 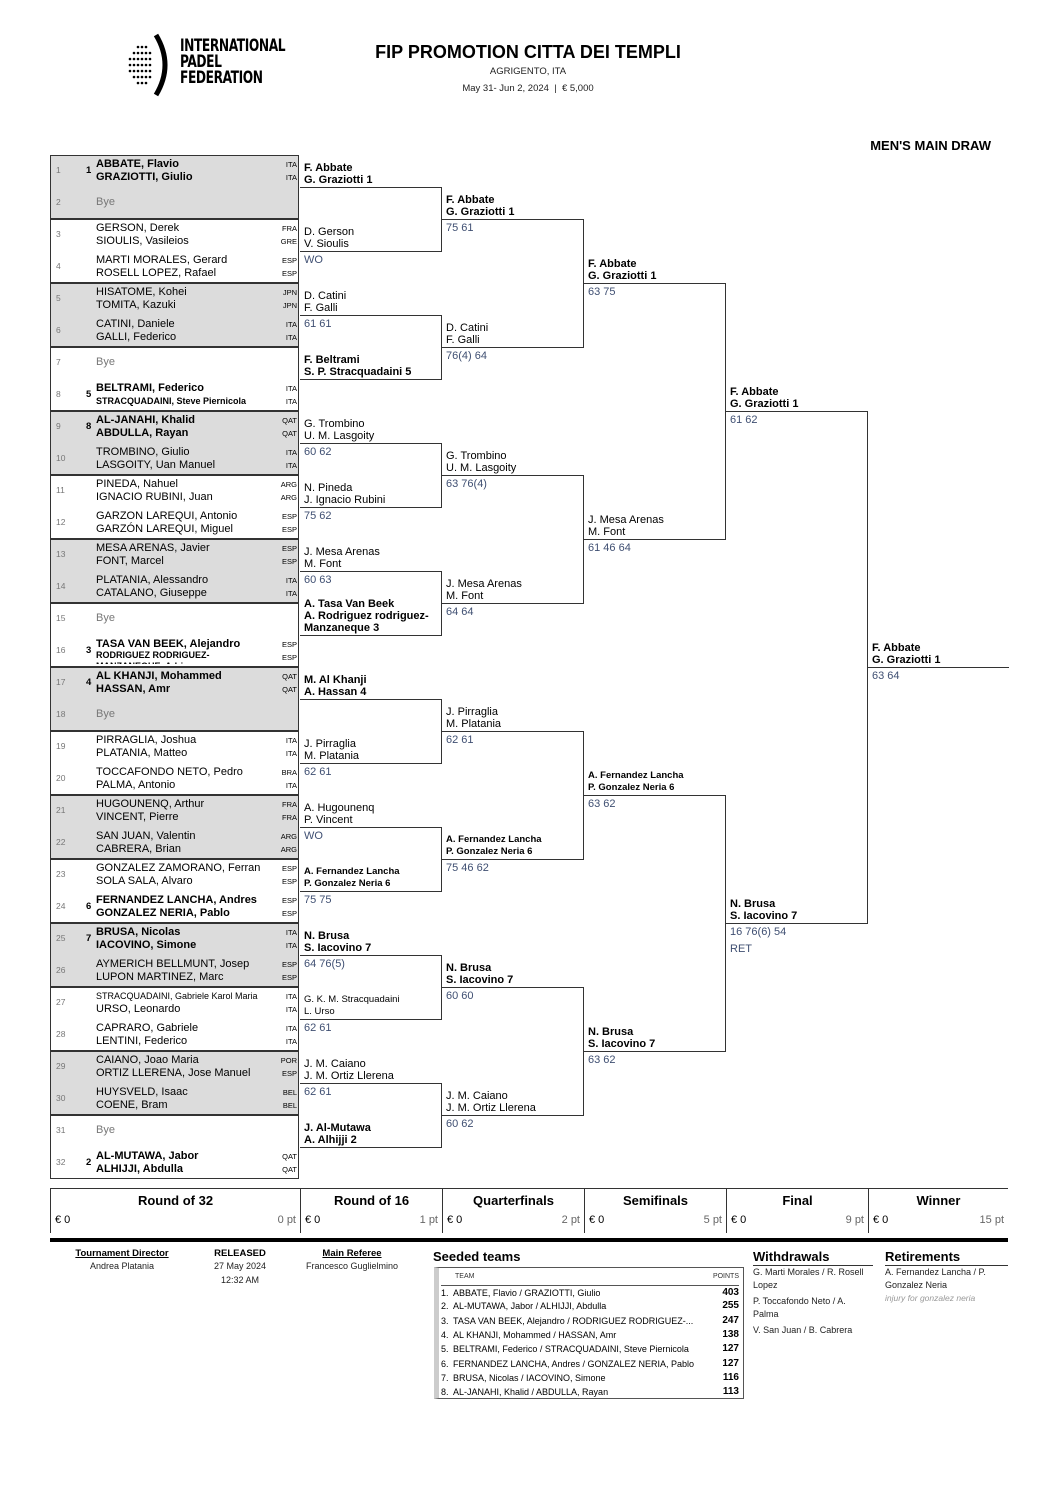 I want to click on player-name: STRACQUADAINI, Steve Piernicola, so click(x=171, y=401).